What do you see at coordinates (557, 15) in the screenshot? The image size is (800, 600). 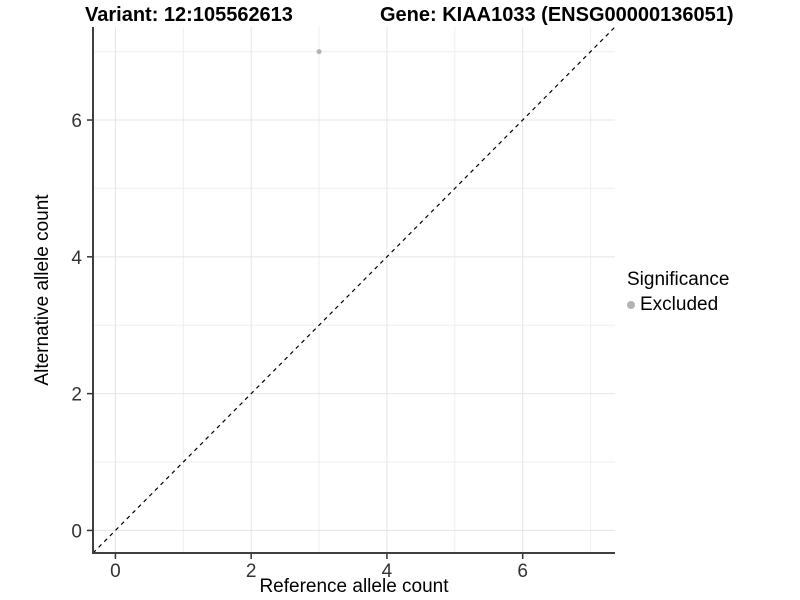 I see `gene-title: Gene: KIAA1033 (ENSG00000136051)` at bounding box center [557, 15].